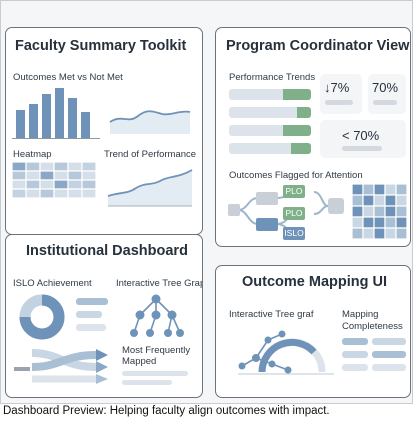 The image size is (413, 428). Describe the element at coordinates (150, 122) in the screenshot. I see `sparkline-chart` at that location.